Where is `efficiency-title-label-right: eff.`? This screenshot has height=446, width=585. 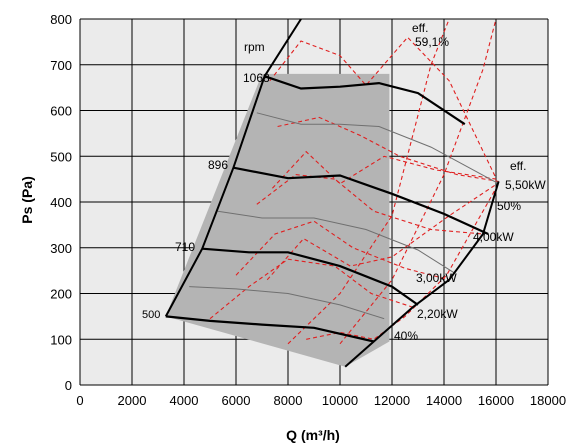
efficiency-title-label-right: eff. is located at coordinates (518, 166).